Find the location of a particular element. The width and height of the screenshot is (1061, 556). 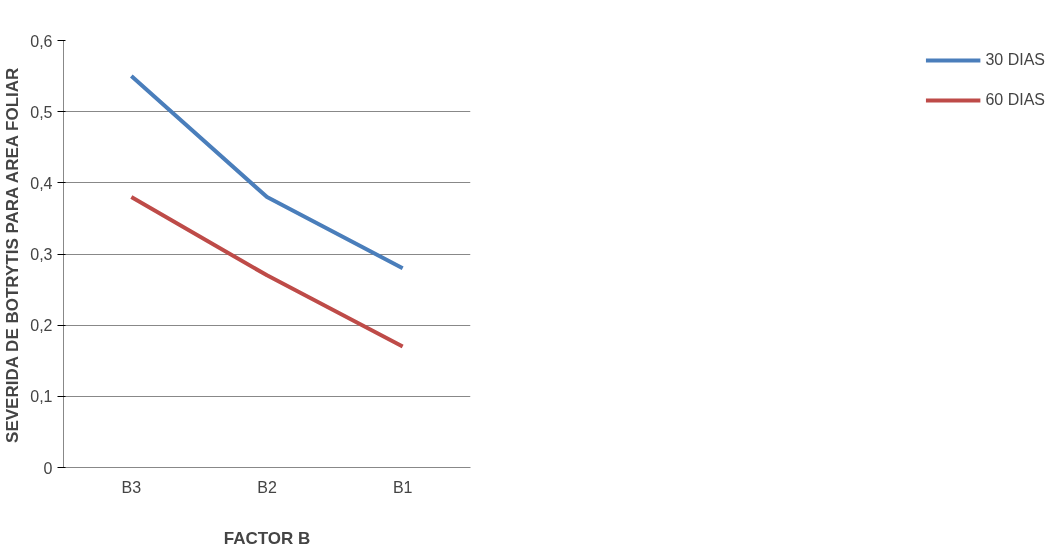

x-tick-label: B2 is located at coordinates (267, 487).